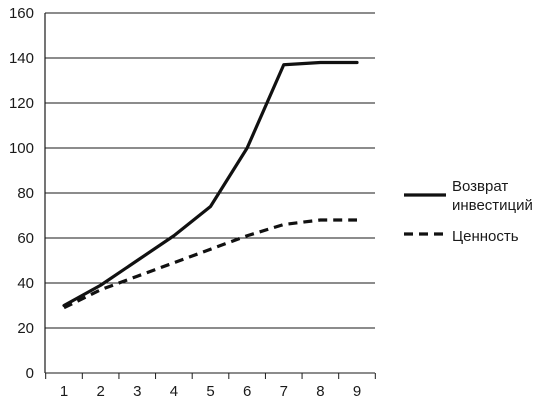  Describe the element at coordinates (480, 186) in the screenshot. I see `legend-label: Возврат` at that location.